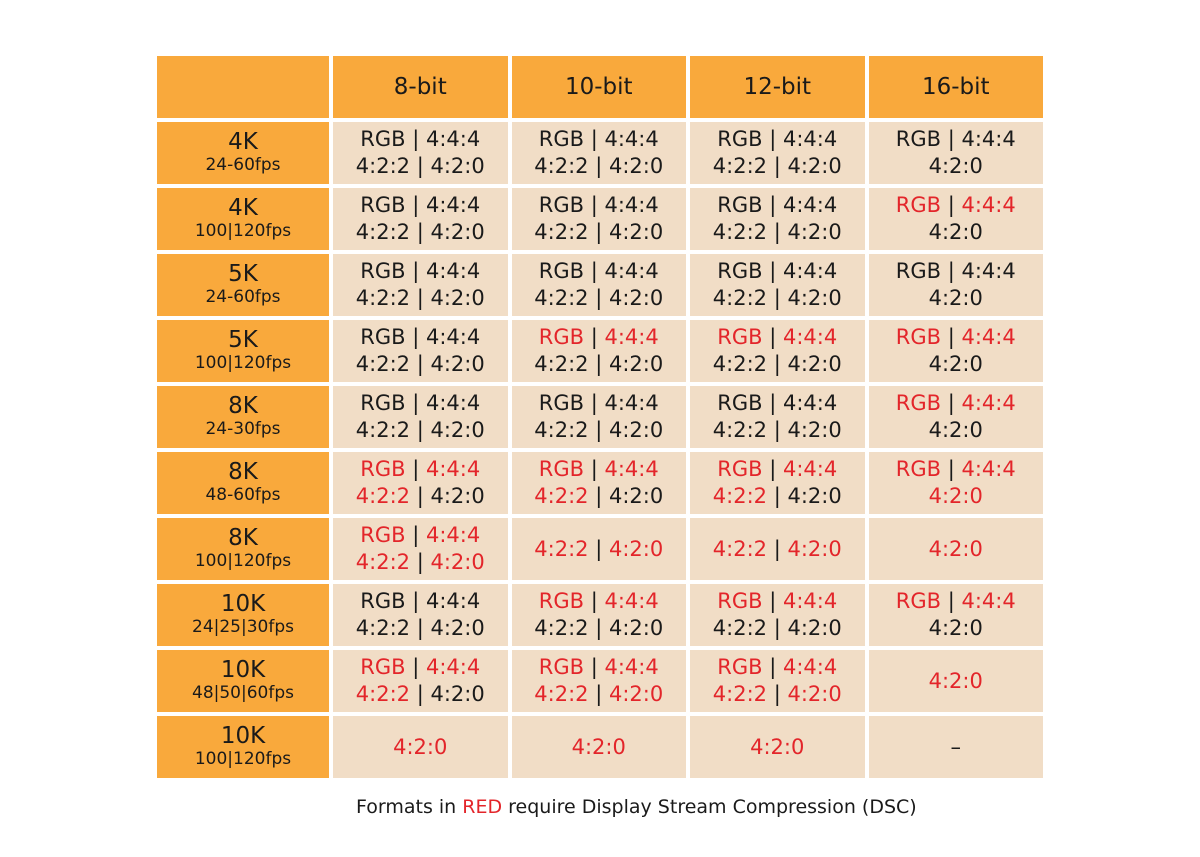 The height and width of the screenshot is (857, 1200). Describe the element at coordinates (243, 561) in the screenshot. I see `framerate-label: 100|120fps` at that location.